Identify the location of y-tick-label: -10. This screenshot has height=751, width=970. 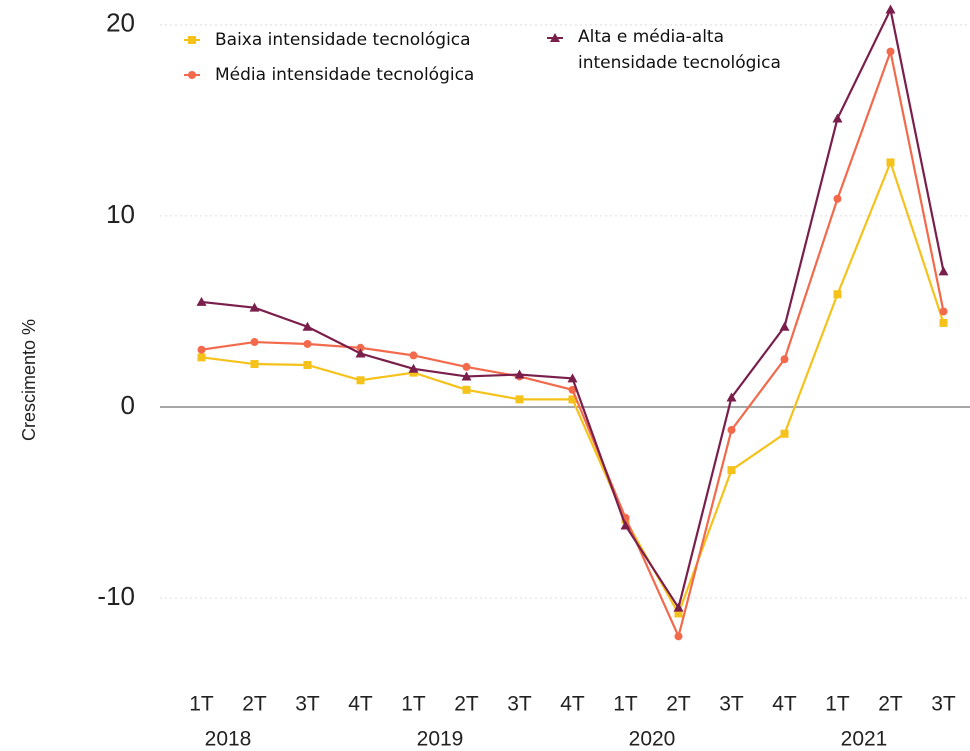
(116, 596).